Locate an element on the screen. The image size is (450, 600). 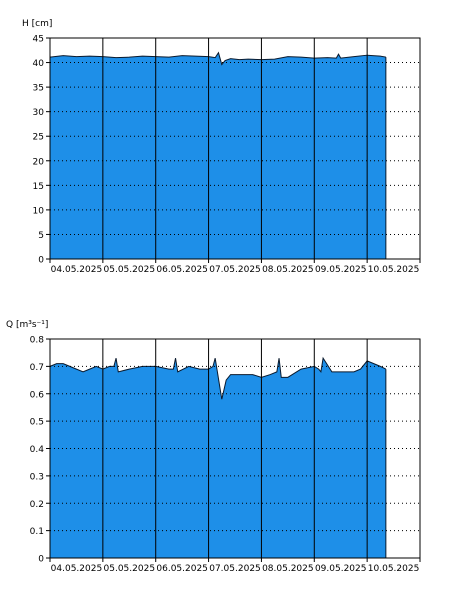
x-tick-label-q: 05.05.2025 is located at coordinates (130, 569).